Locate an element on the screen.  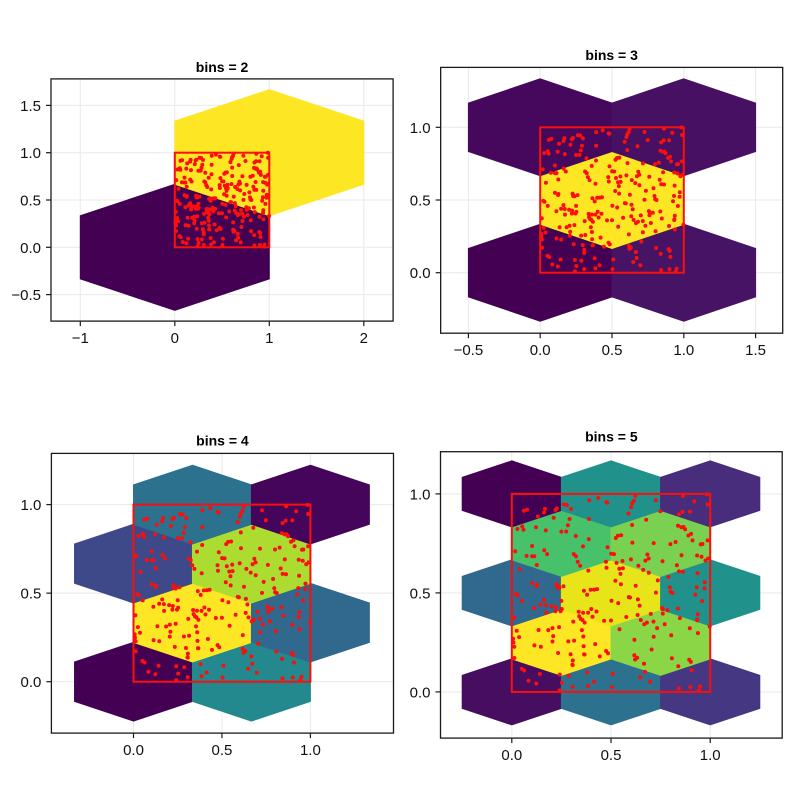
svg-text: bins = 4 is located at coordinates (222, 441).